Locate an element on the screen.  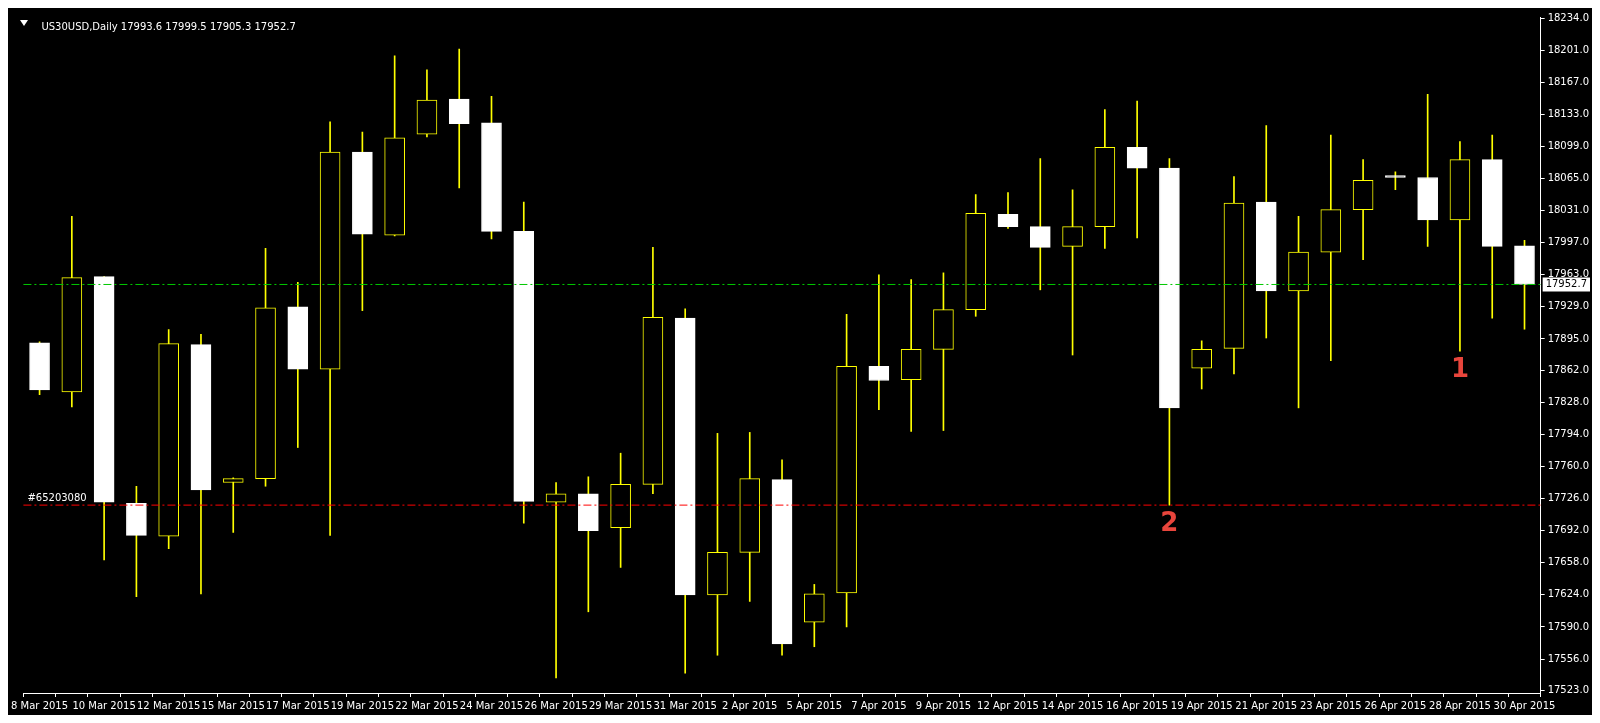
y-tick-label: 17726.0 is located at coordinates (1568, 498).